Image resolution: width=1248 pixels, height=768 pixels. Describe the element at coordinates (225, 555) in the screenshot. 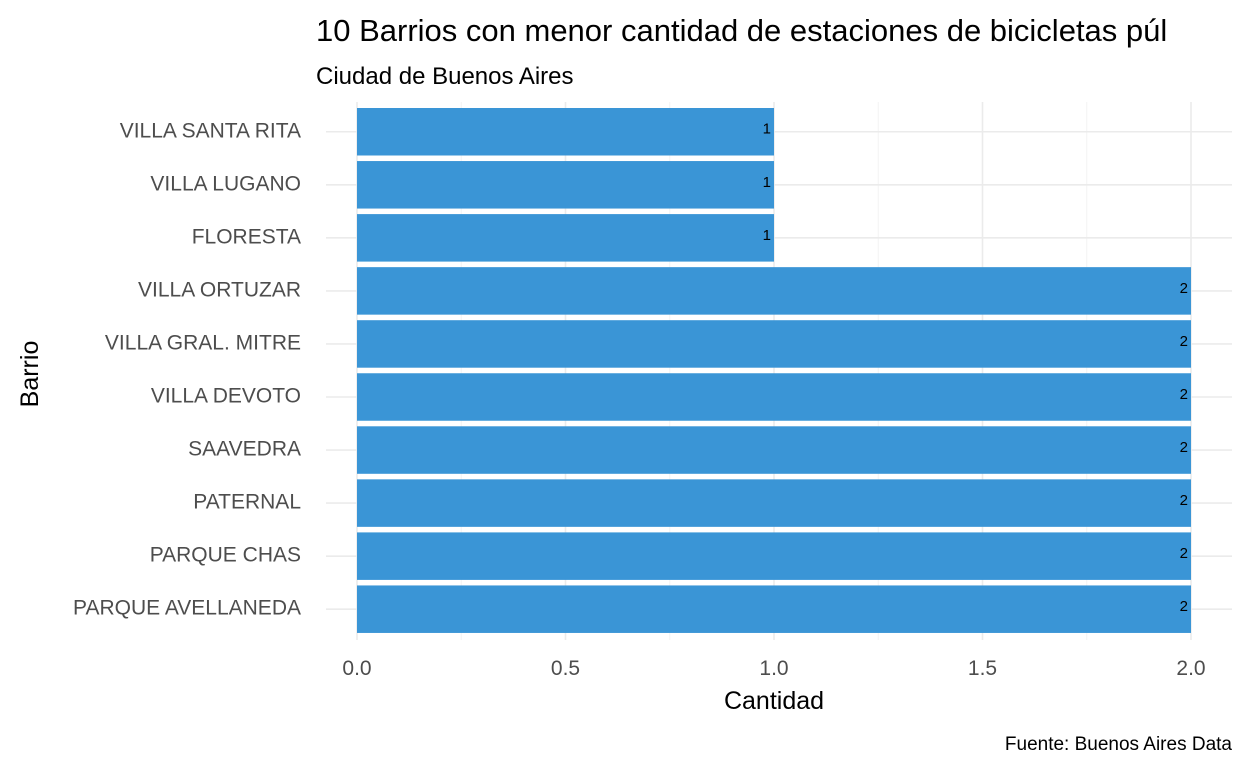

I see `y-tick-label: PARQUE CHAS` at that location.